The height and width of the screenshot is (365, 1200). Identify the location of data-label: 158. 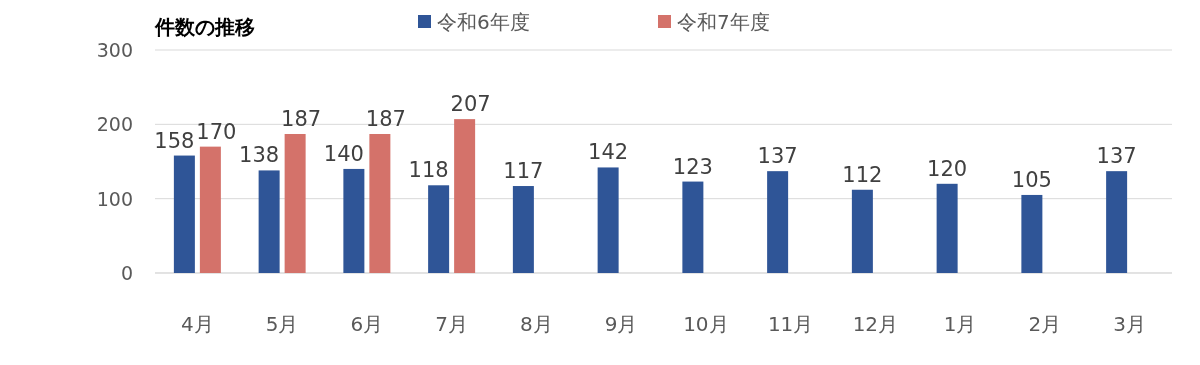
(174, 140).